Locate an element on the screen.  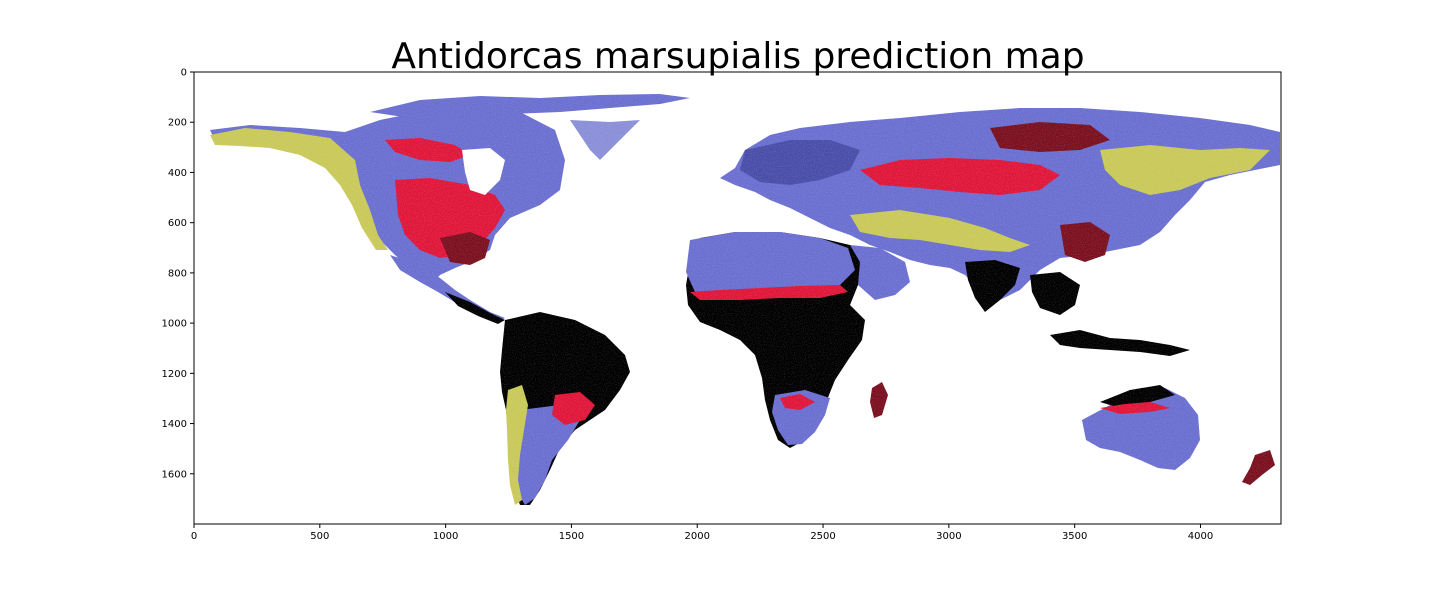
y-tick-label: 400 is located at coordinates (177, 173).